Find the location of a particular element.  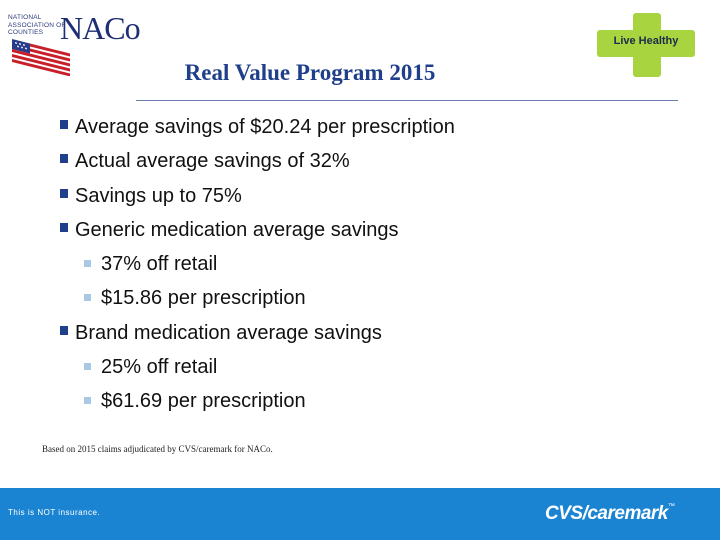

bullet-text: 37% off retail is located at coordinates (159, 264).